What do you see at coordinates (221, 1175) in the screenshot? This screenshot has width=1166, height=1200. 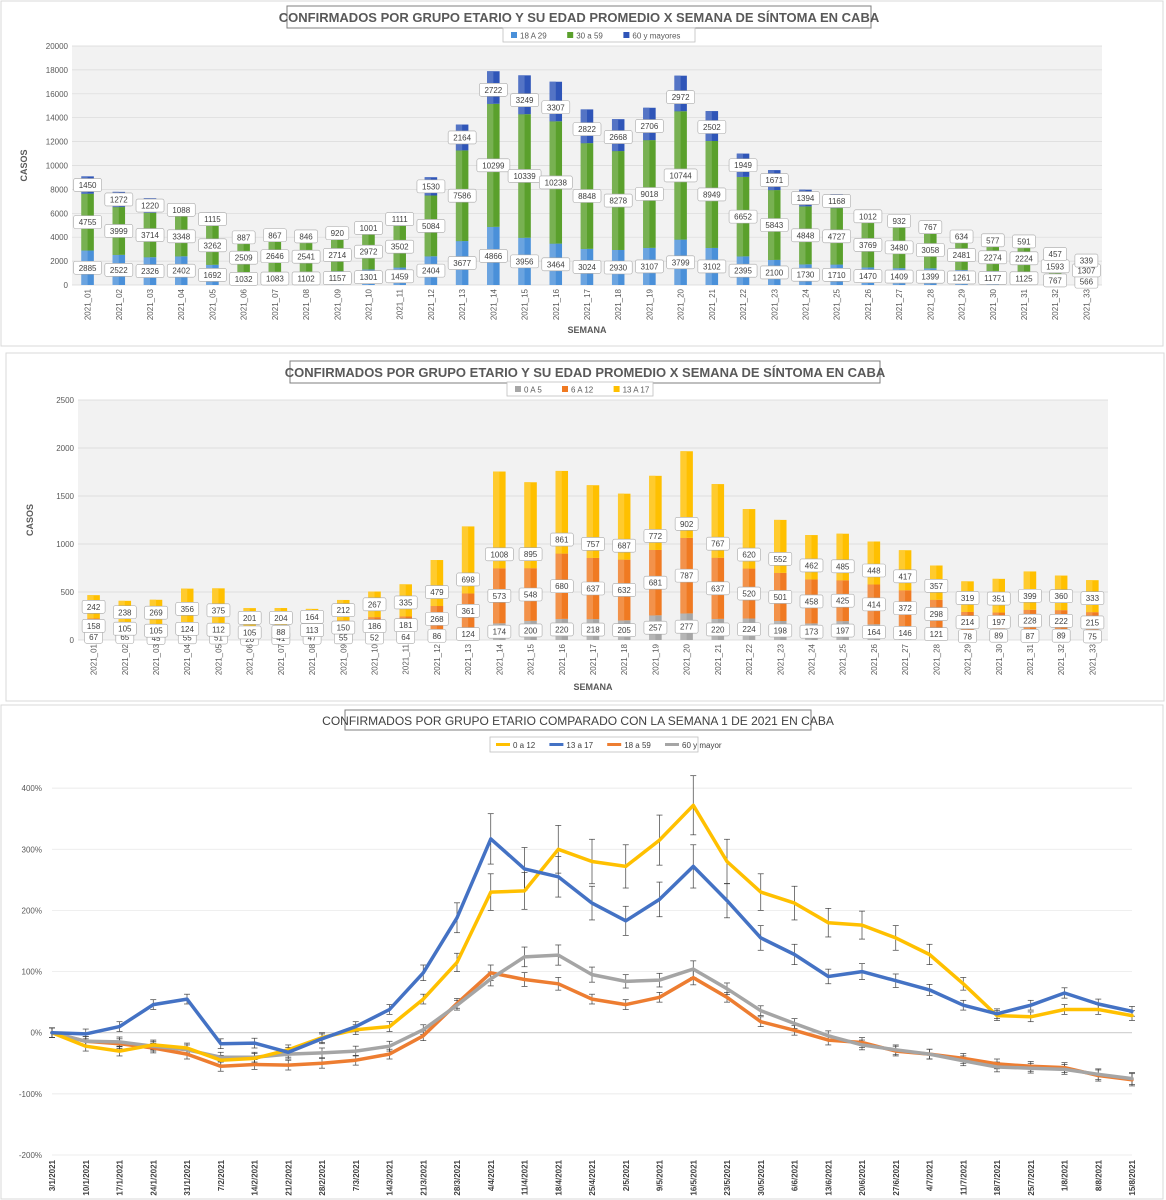 I see `x-tick-label: 7/2/2021` at bounding box center [221, 1175].